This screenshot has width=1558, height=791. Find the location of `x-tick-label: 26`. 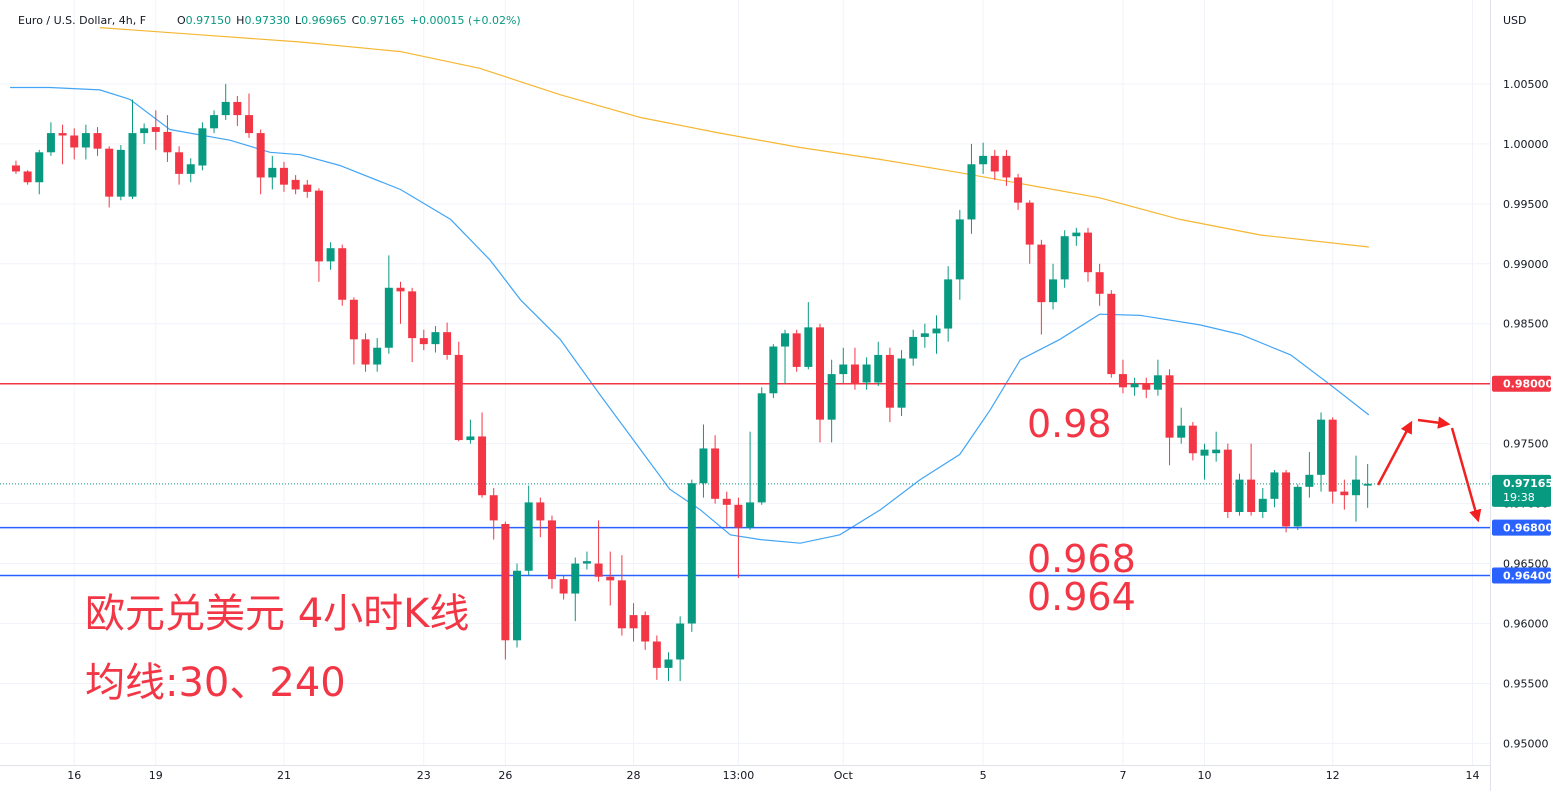

x-tick-label: 26 is located at coordinates (505, 775).